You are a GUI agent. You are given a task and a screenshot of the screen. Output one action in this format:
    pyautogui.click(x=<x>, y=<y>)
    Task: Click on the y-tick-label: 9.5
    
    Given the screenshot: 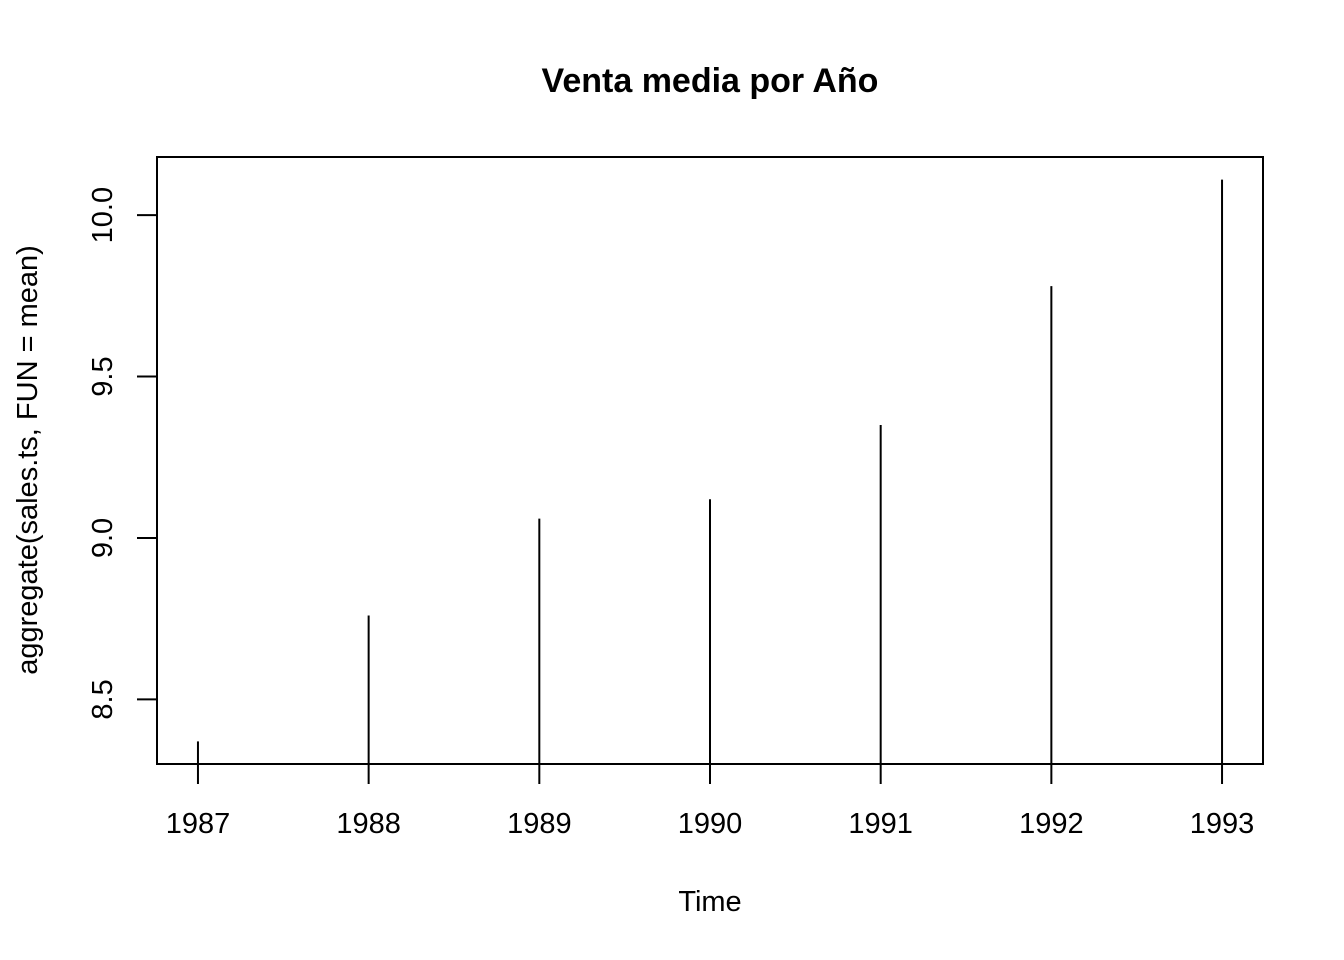 What is the action you would take?
    pyautogui.click(x=103, y=376)
    